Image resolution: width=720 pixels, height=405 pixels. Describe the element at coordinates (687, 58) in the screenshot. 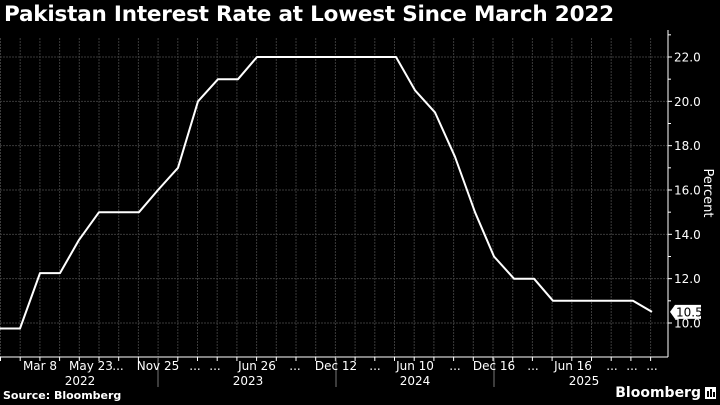

I see `svg-text: 22.0` at that location.